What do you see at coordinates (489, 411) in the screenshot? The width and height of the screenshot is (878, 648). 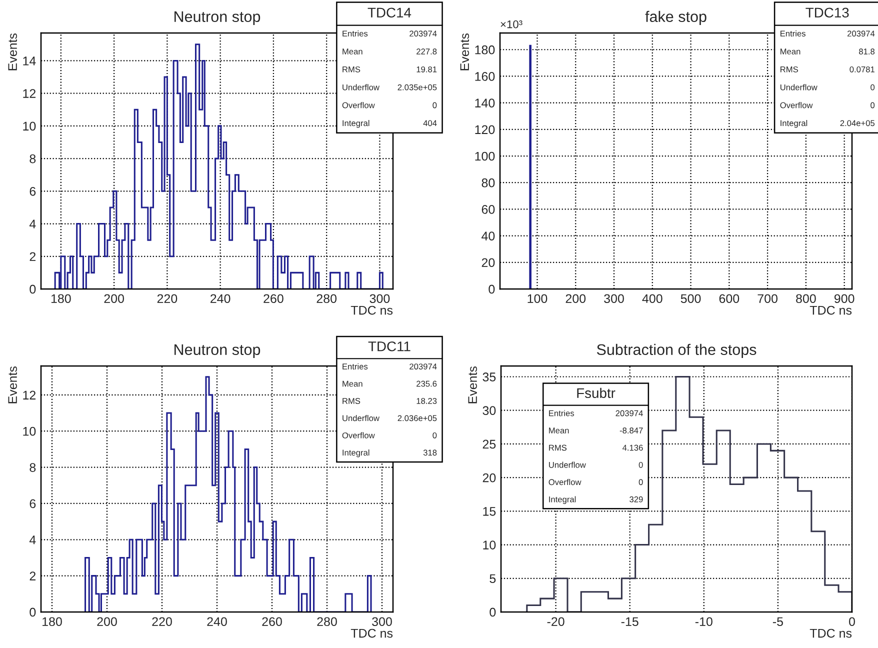 I see `y-tick-label: 30` at bounding box center [489, 411].